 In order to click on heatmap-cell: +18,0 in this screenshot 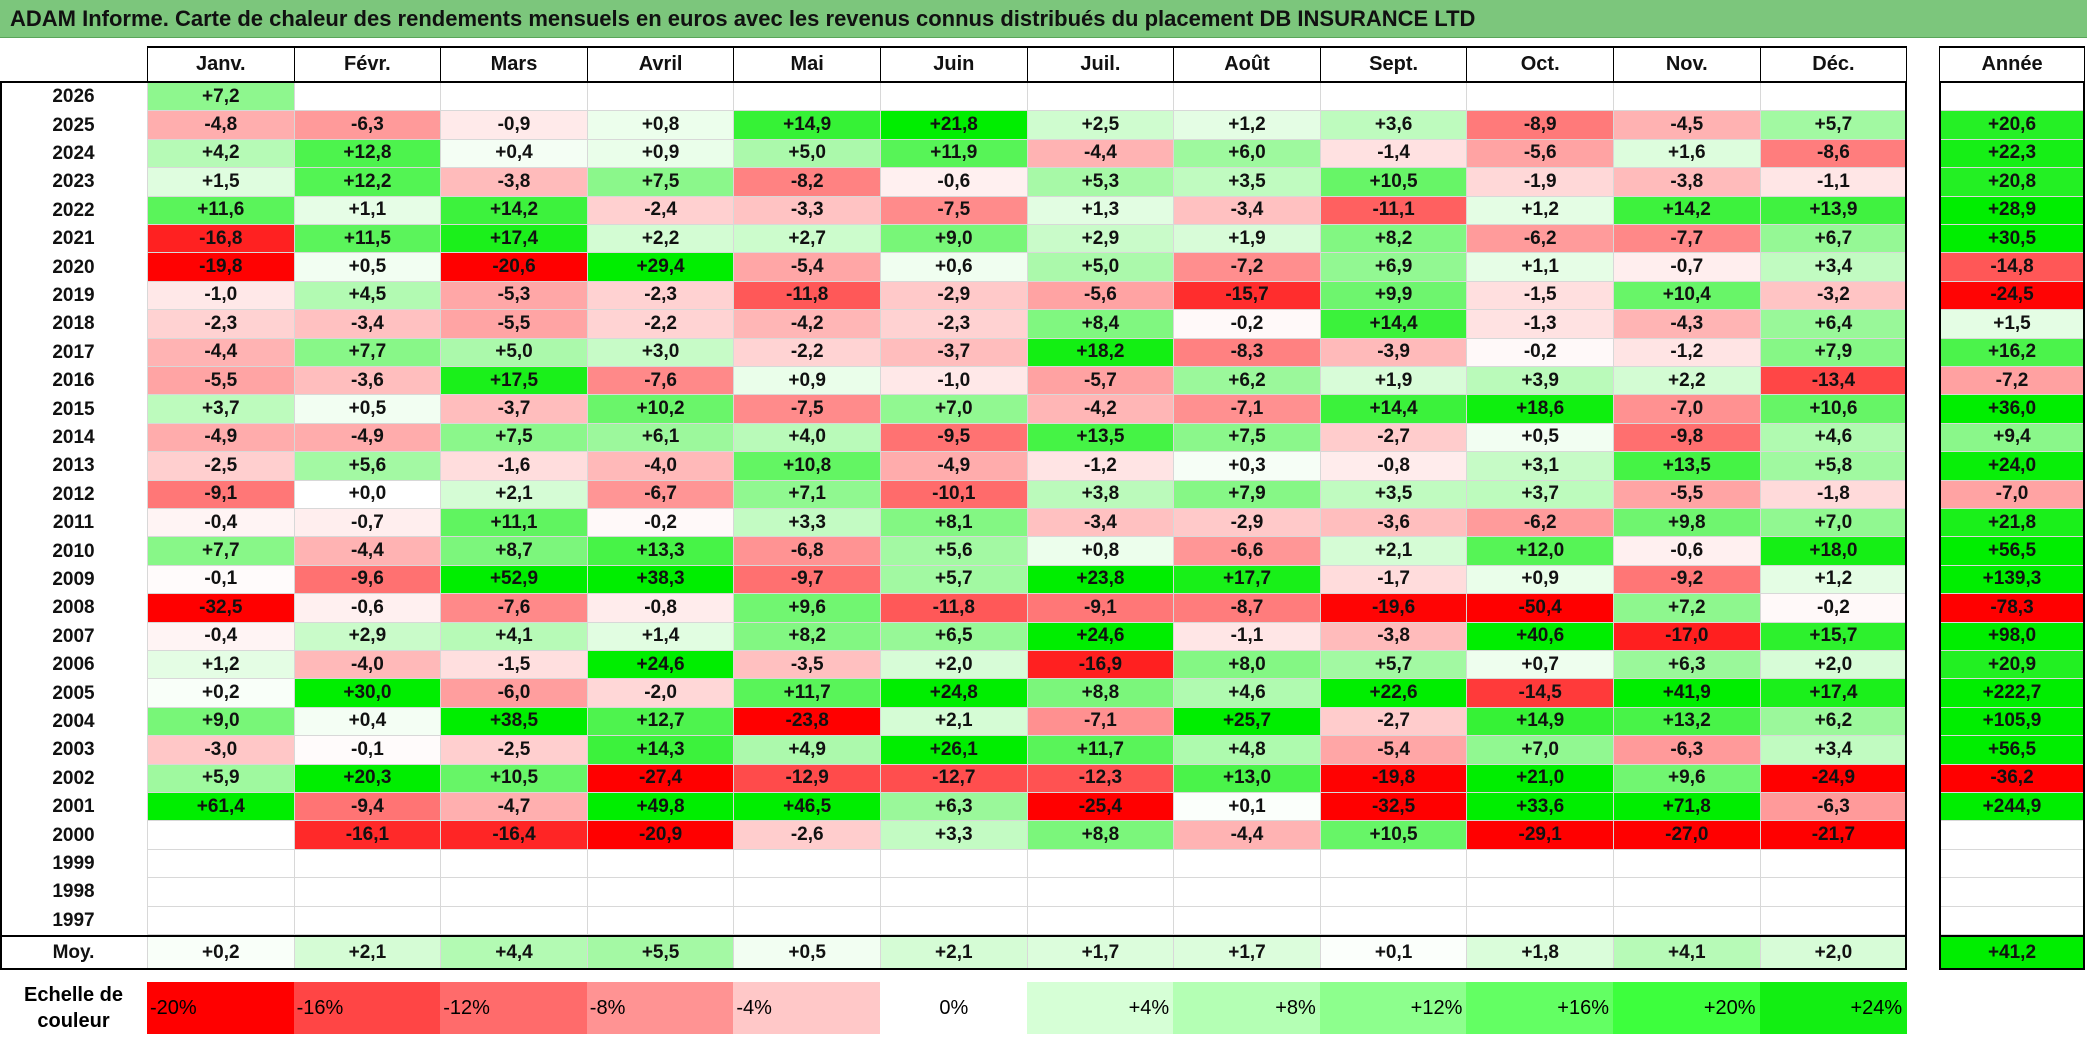, I will do `click(1833, 551)`.